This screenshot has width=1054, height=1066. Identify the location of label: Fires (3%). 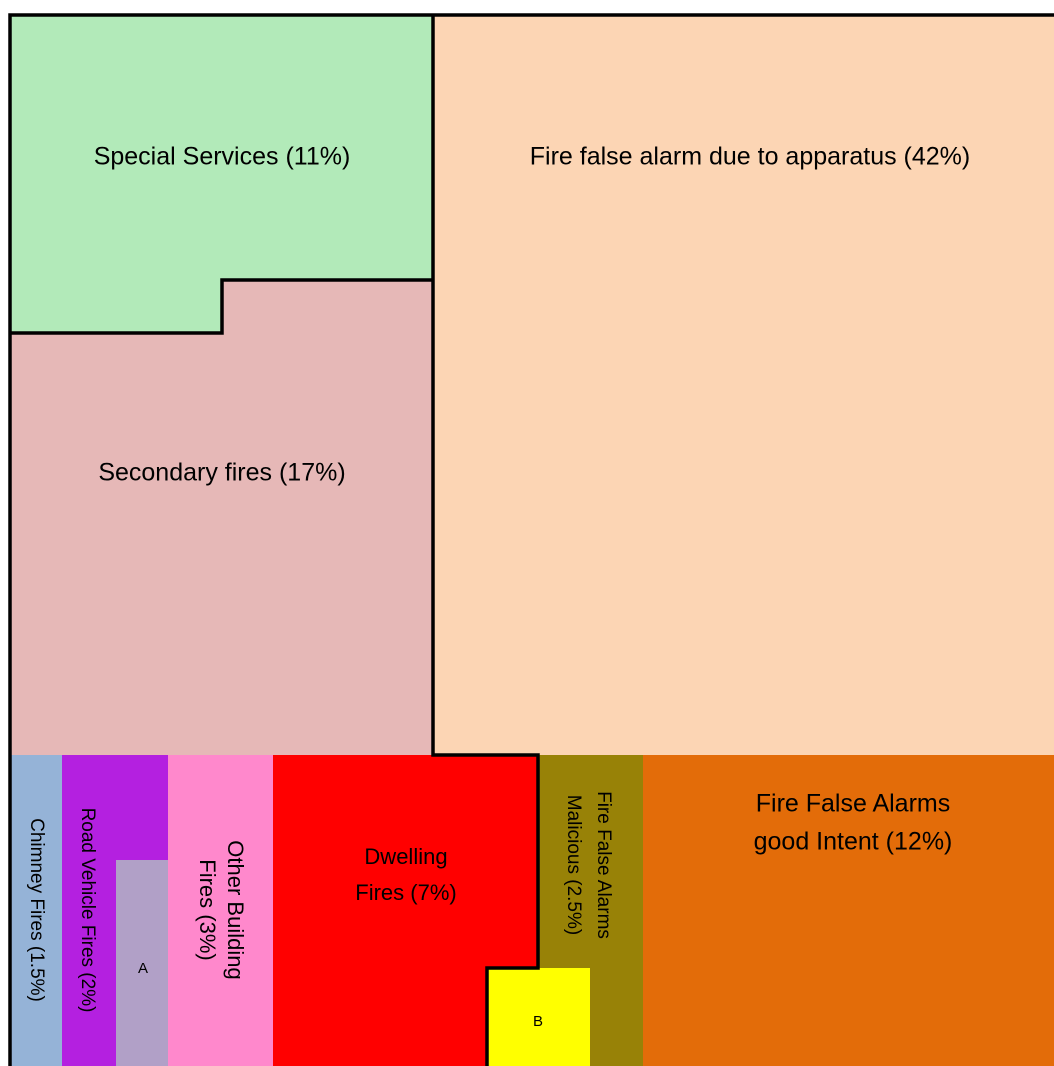
(207, 909).